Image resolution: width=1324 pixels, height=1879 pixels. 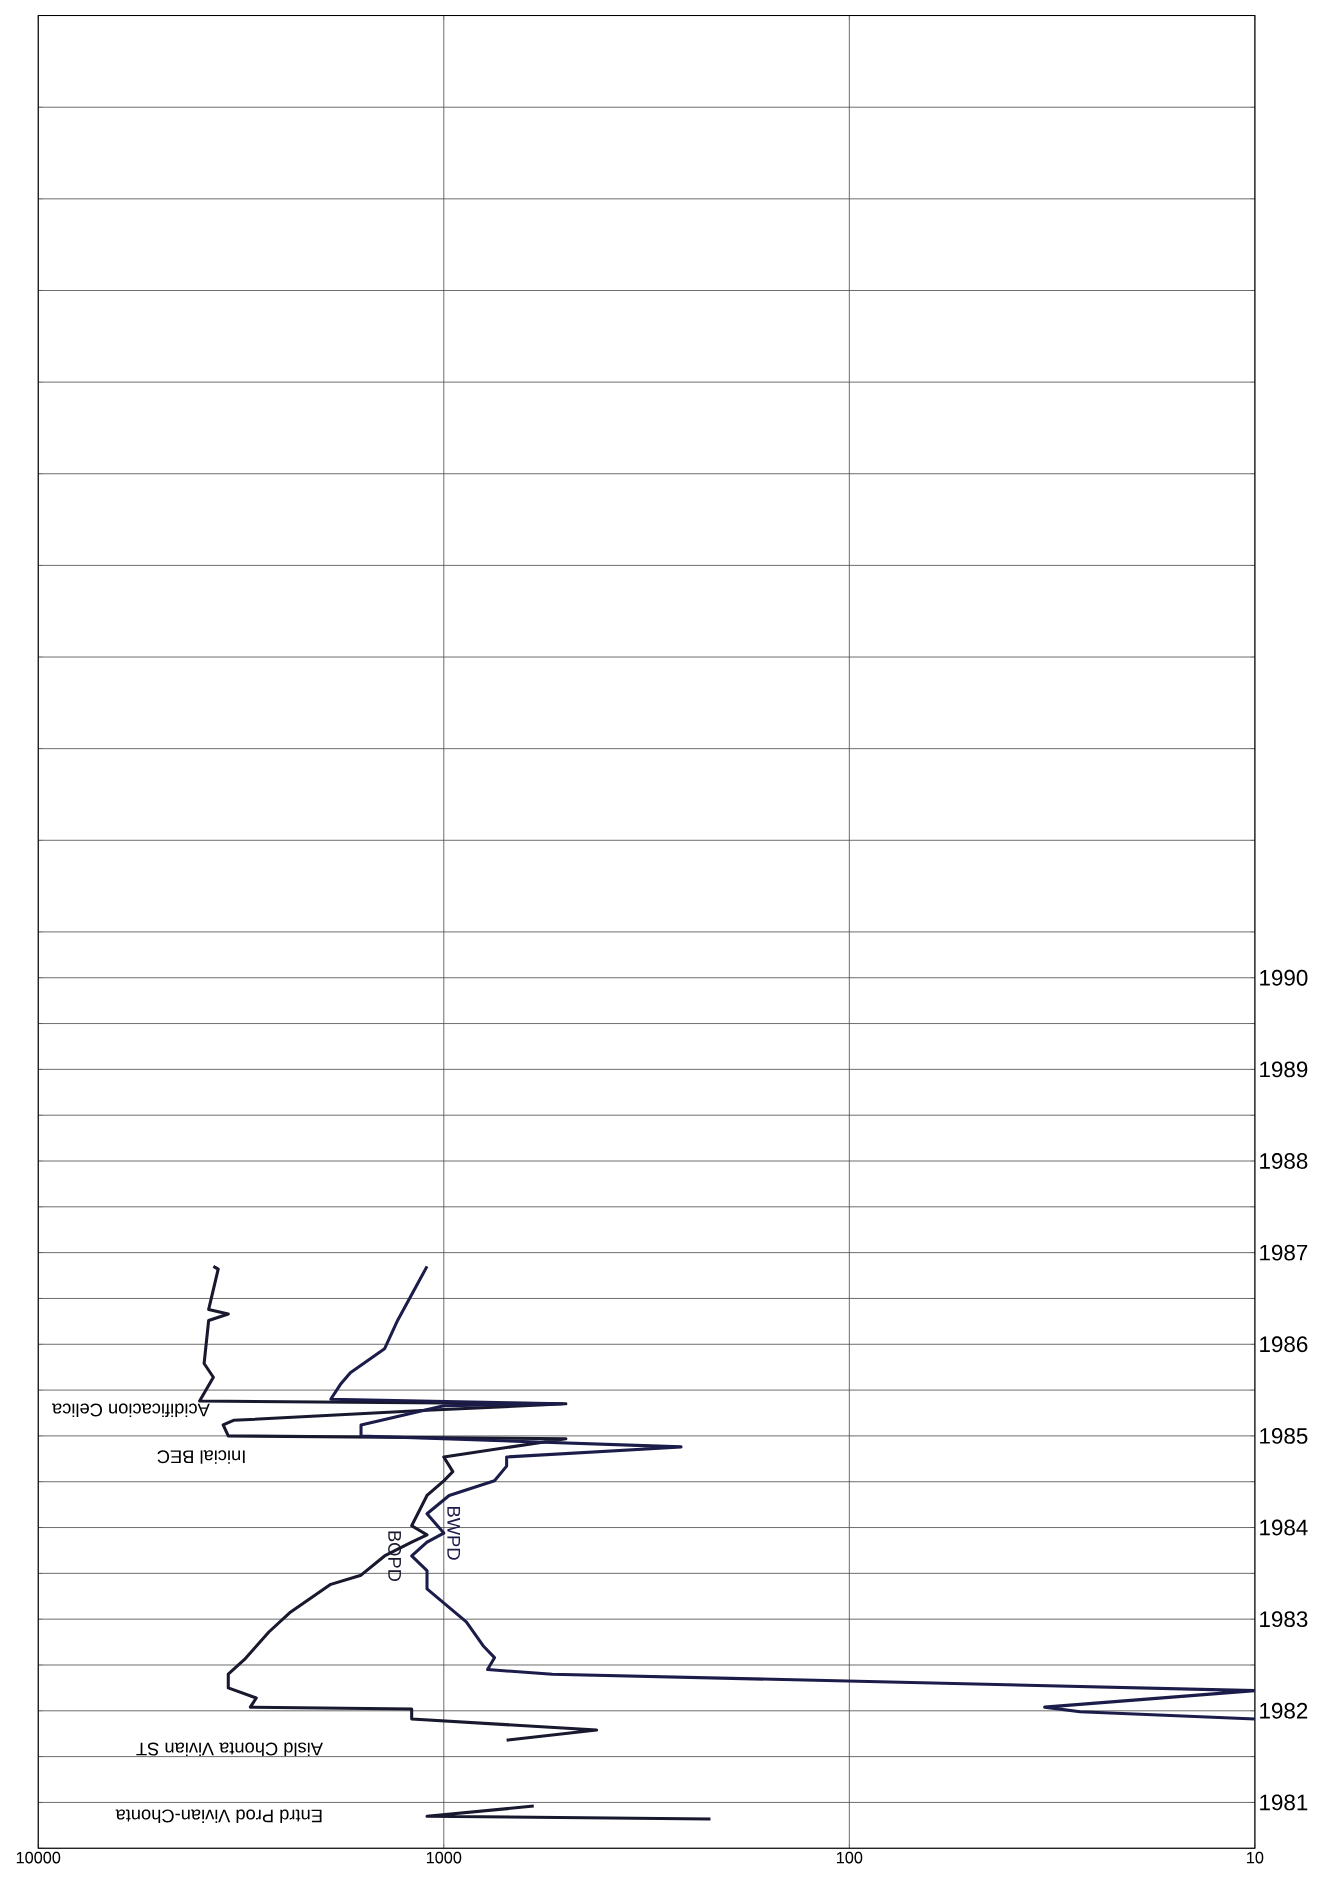 What do you see at coordinates (454, 1533) in the screenshot?
I see `text: BWPD` at bounding box center [454, 1533].